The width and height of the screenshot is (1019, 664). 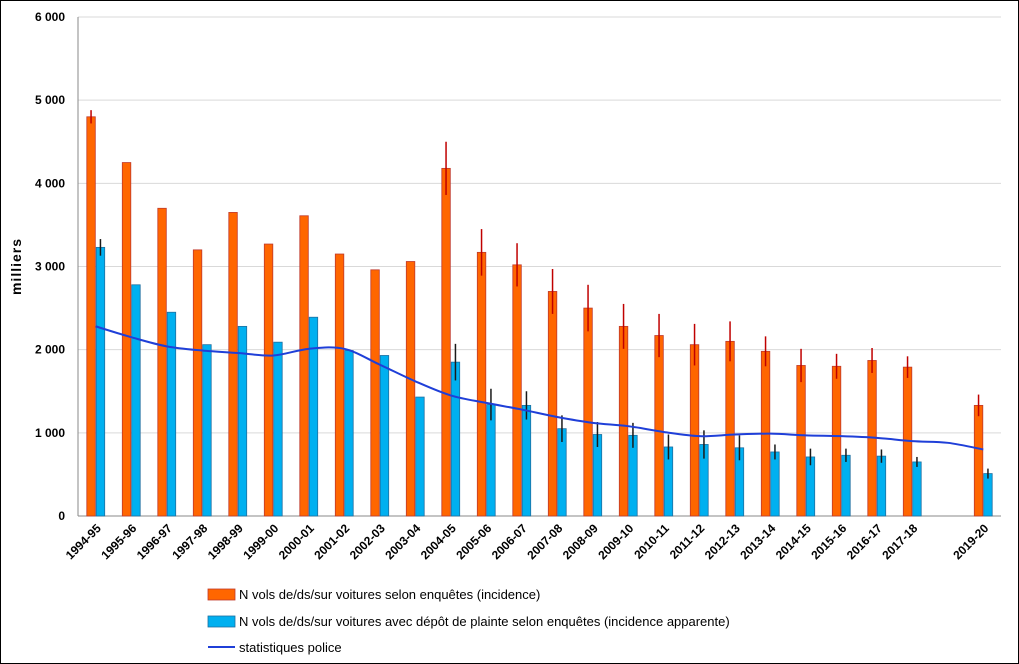 I want to click on y-axis-label: milliers, so click(x=16, y=266).